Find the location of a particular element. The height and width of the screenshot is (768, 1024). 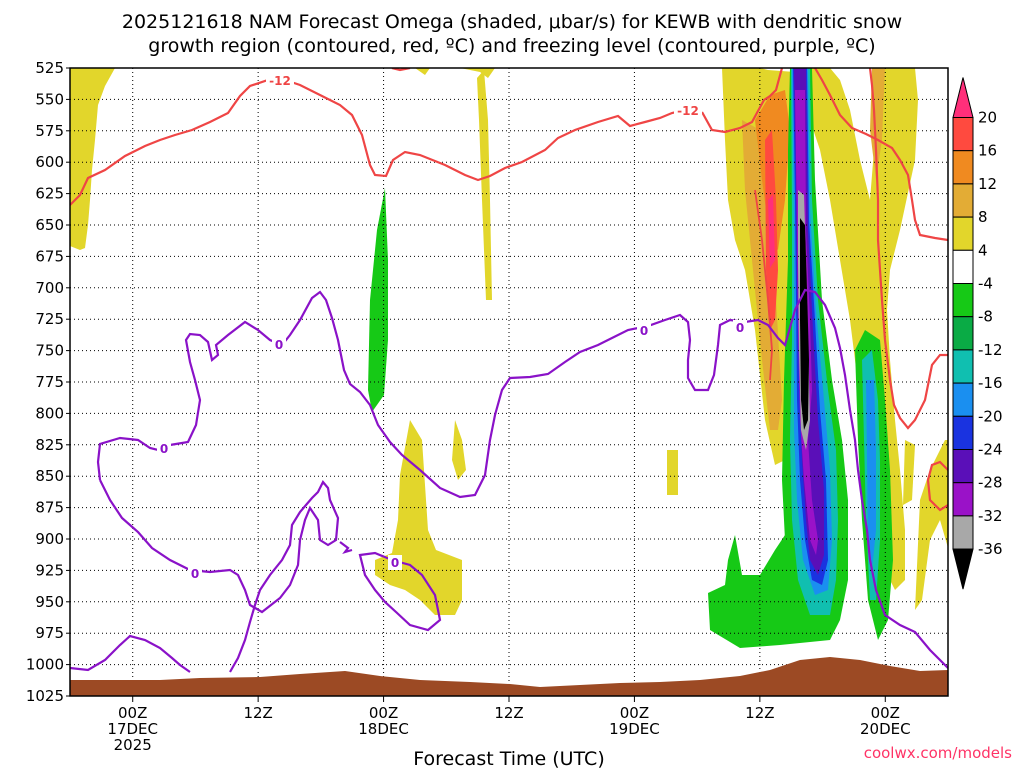

contour-label-m12-b: -12 is located at coordinates (688, 111).